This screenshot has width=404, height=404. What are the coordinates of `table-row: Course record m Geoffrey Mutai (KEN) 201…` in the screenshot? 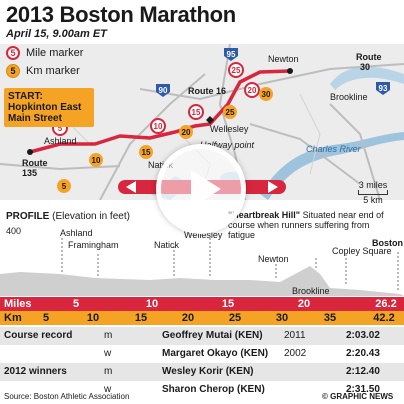 It's located at (202, 336).